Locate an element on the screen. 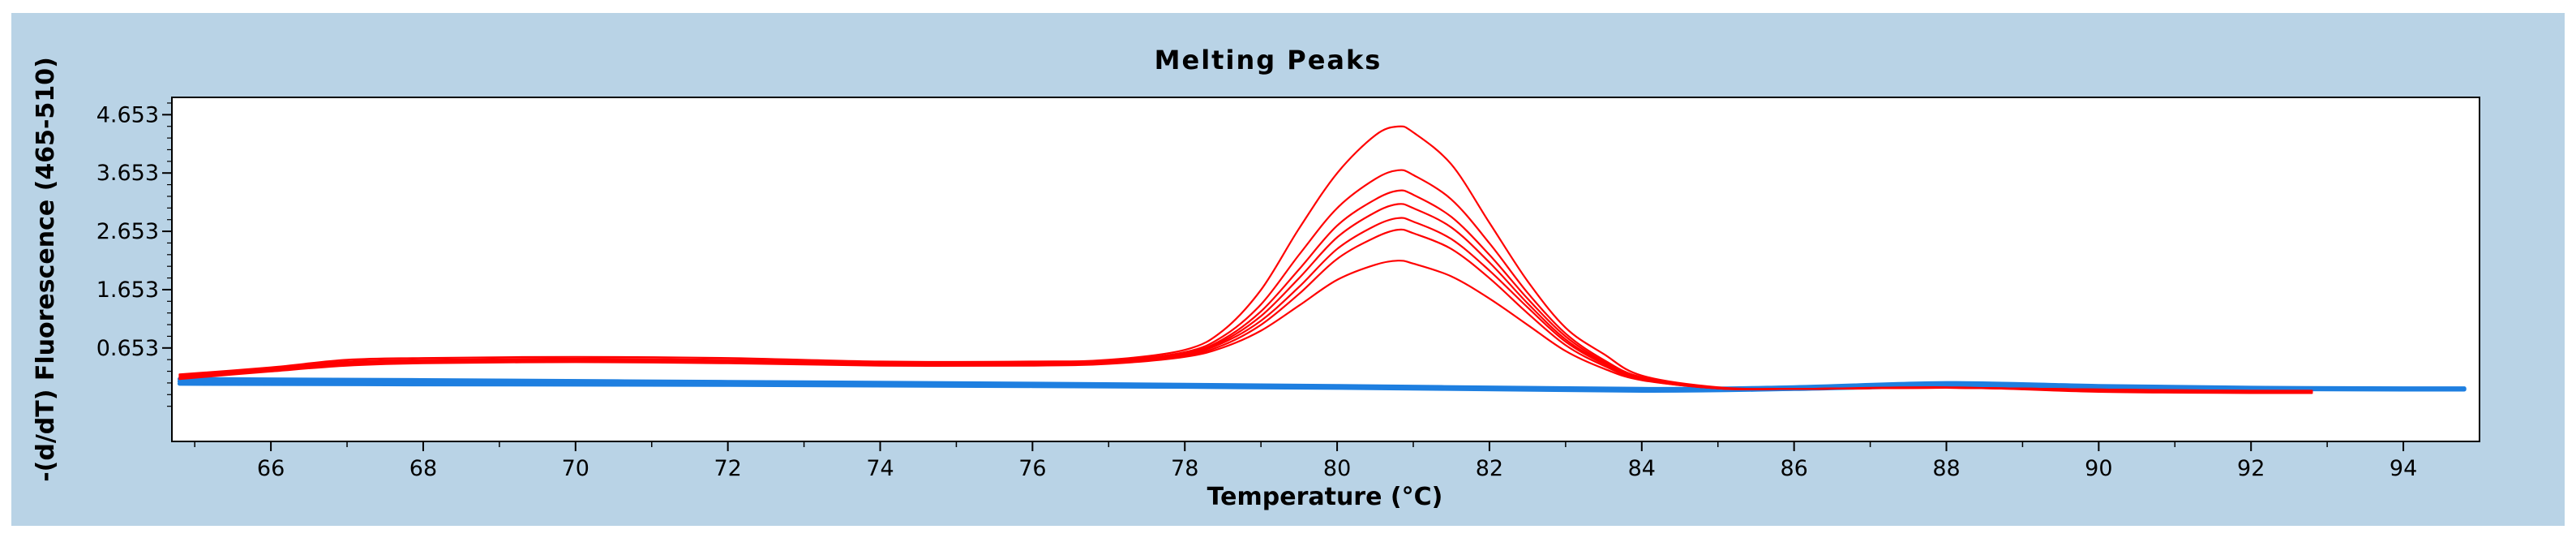  y-tick-label: 1.653 is located at coordinates (127, 290).